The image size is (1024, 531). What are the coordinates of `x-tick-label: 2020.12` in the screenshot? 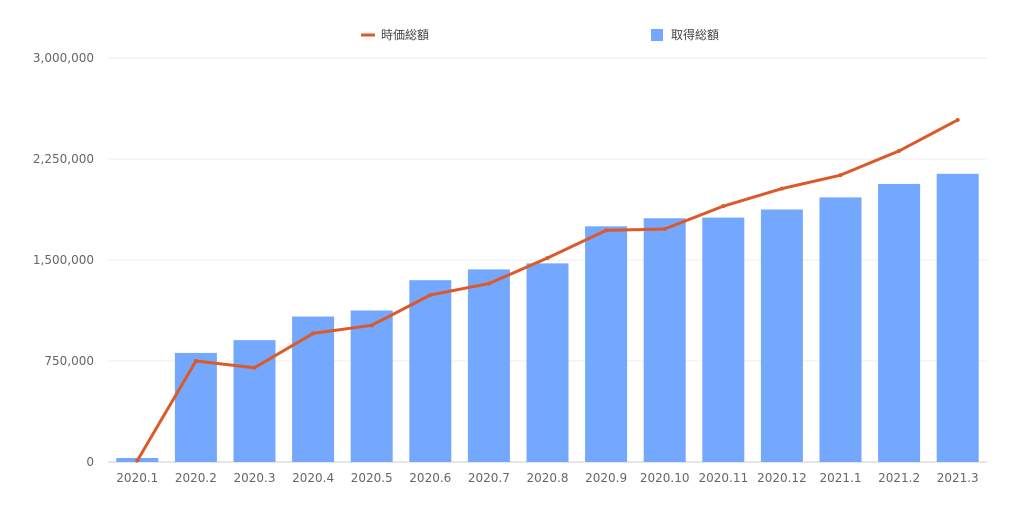 It's located at (782, 478).